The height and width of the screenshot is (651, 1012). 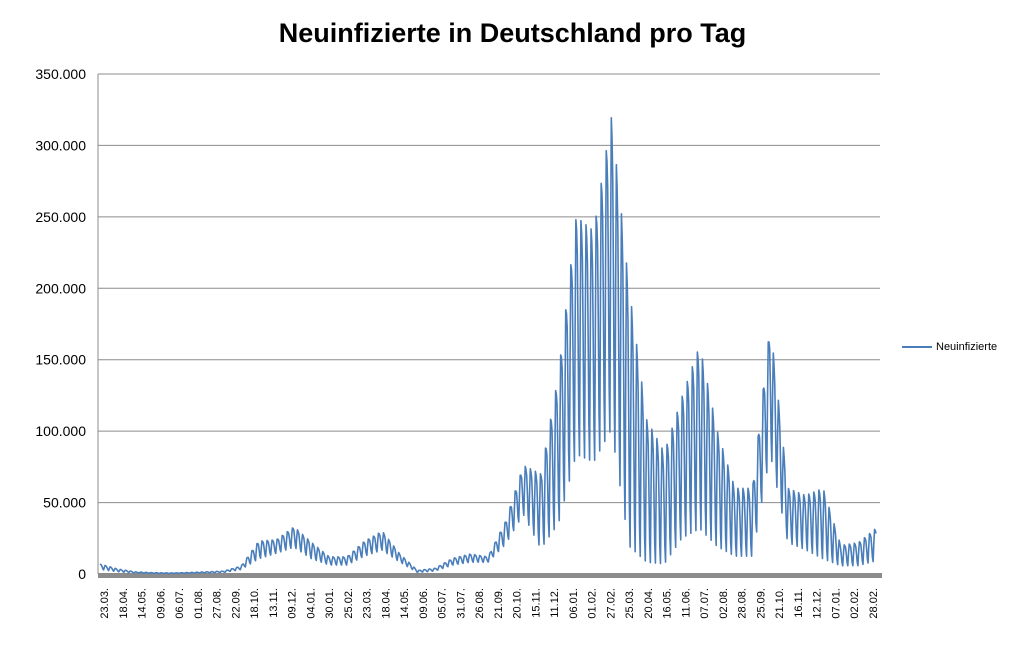 What do you see at coordinates (60, 360) in the screenshot?
I see `y-tick-label: 150.000` at bounding box center [60, 360].